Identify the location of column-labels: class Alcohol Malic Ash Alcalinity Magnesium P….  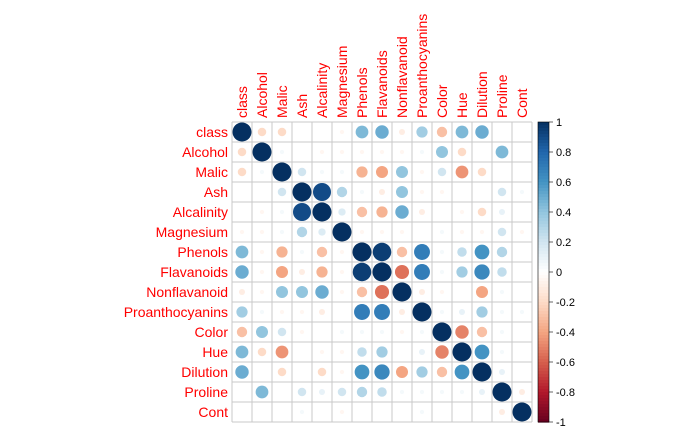
(382, 66).